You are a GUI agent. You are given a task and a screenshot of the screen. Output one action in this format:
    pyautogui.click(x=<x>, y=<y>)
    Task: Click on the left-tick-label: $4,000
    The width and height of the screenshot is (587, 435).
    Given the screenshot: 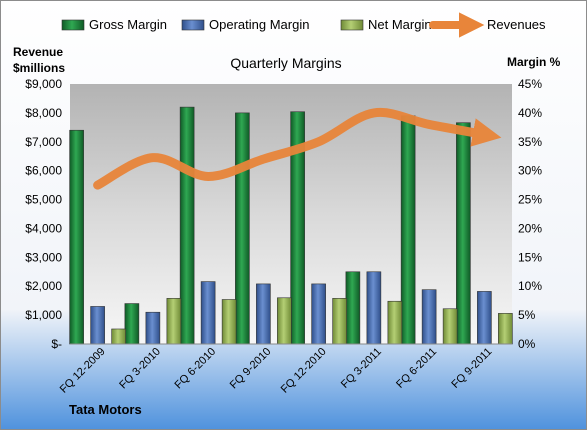 What is the action you would take?
    pyautogui.click(x=43, y=228)
    